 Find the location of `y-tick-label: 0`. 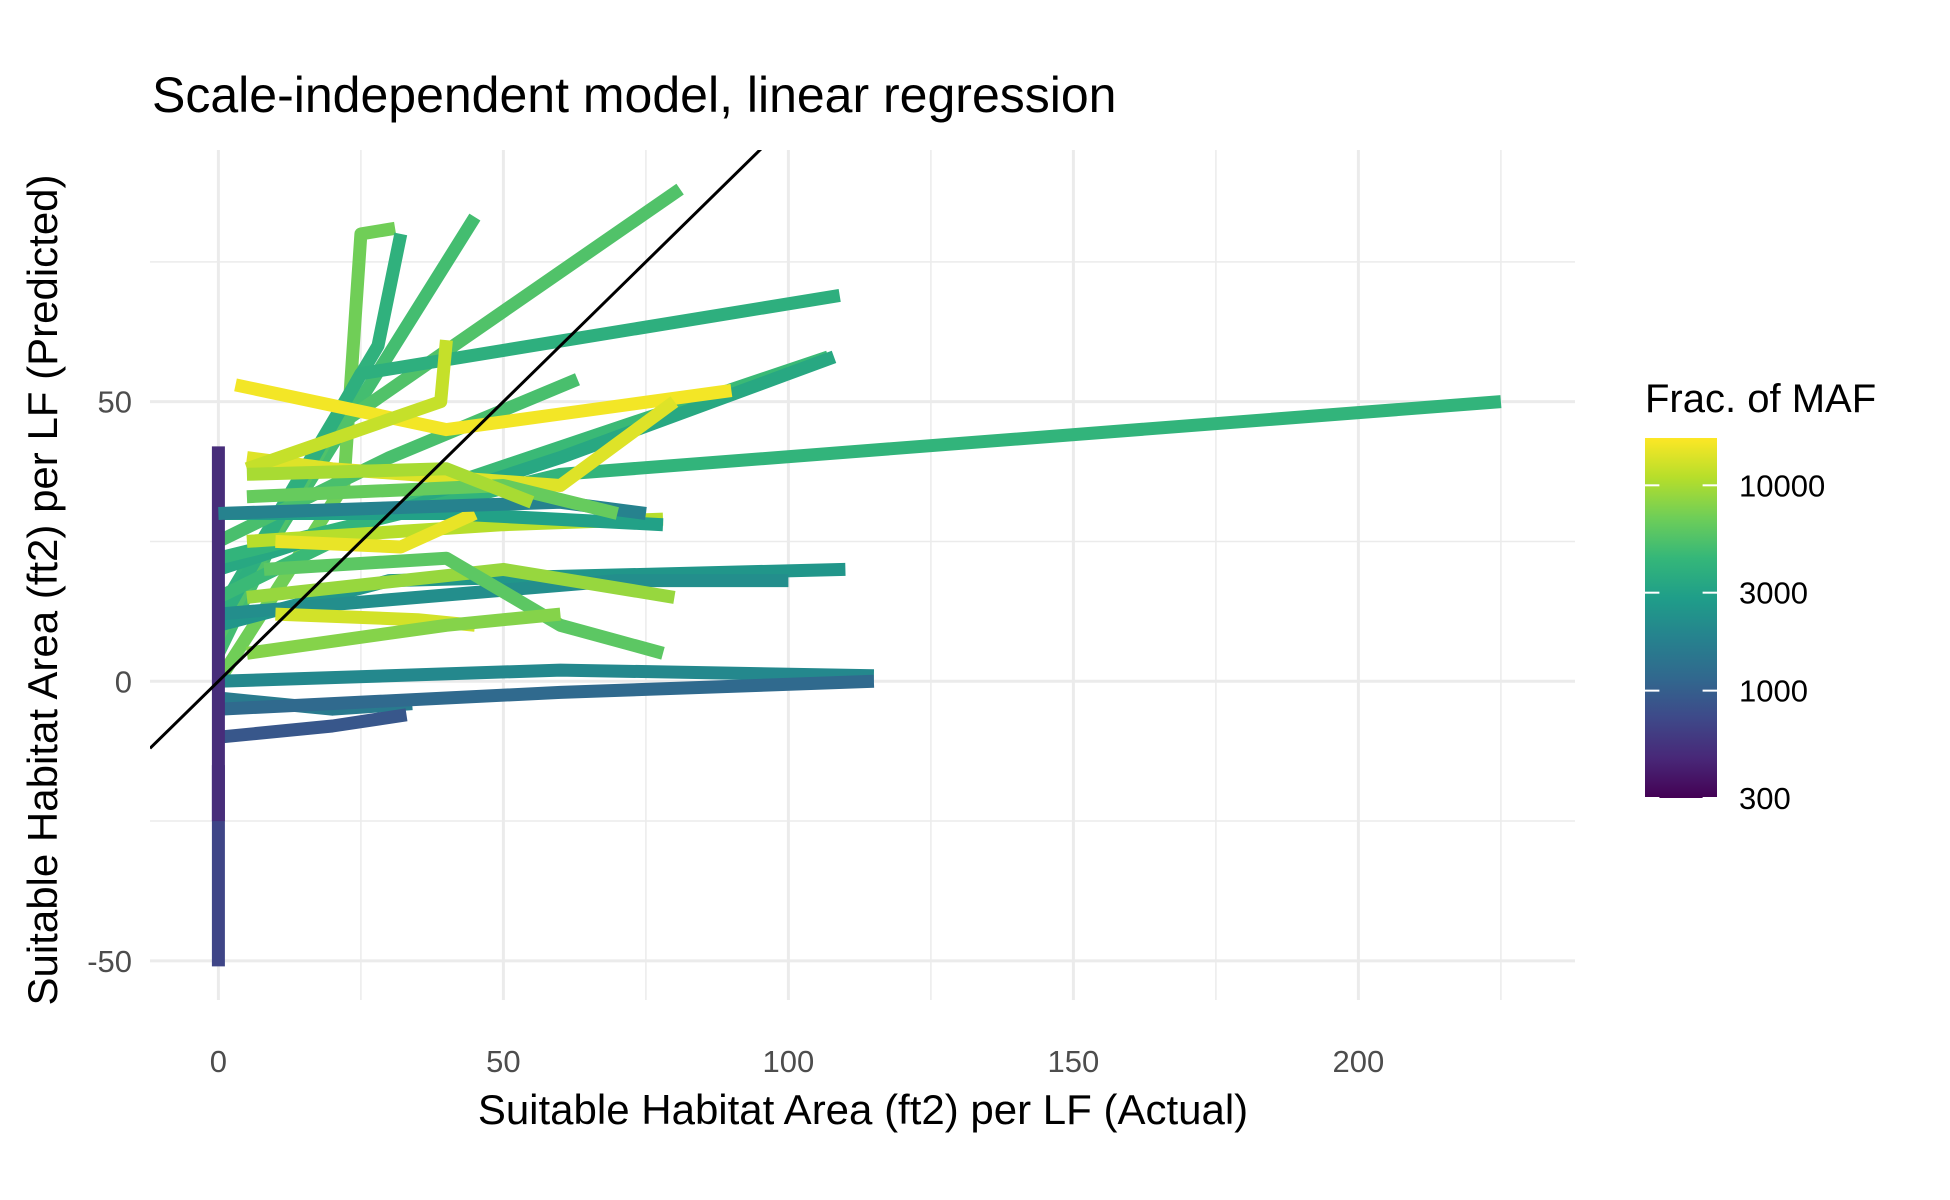

y-tick-label: 0 is located at coordinates (123, 681).